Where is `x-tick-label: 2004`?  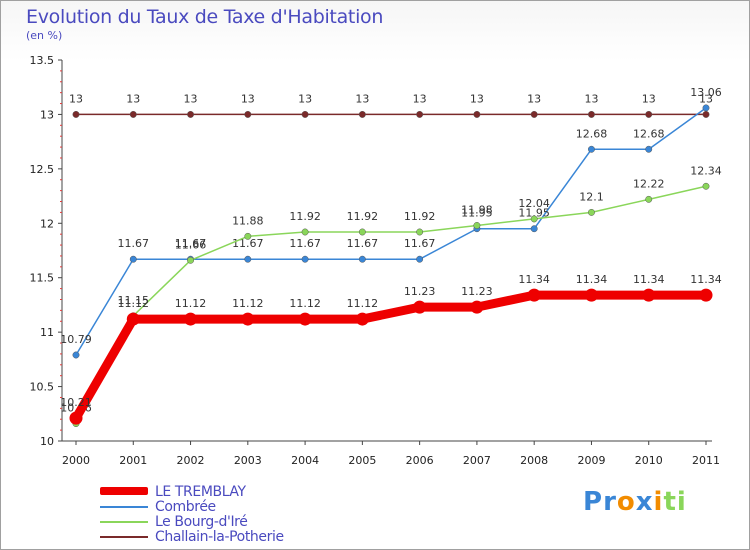 x-tick-label: 2004 is located at coordinates (305, 460).